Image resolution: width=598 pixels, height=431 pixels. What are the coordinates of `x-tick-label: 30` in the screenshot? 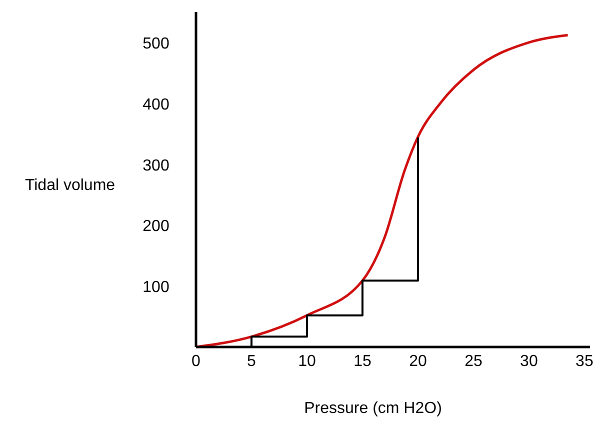 It's located at (529, 361).